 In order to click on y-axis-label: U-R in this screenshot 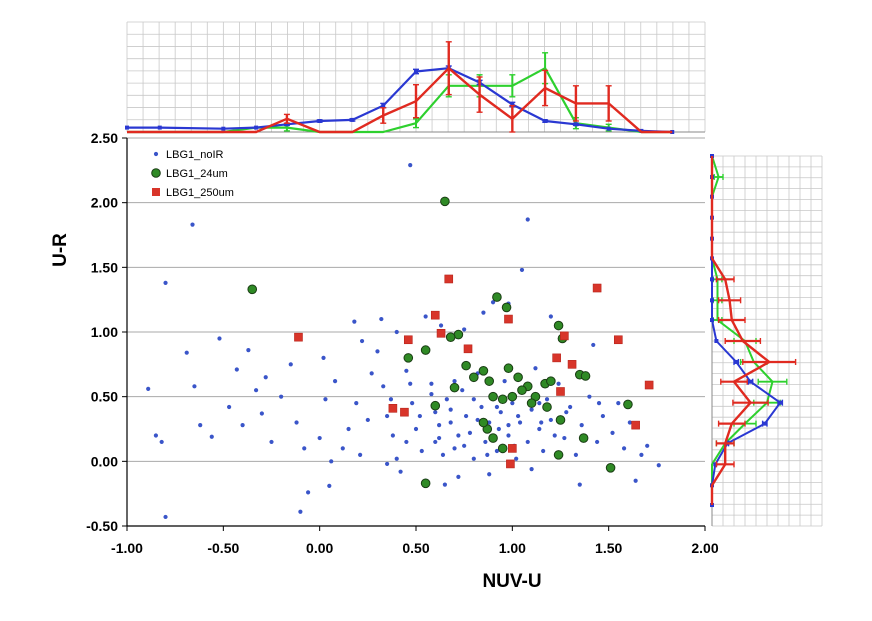, I will do `click(60, 250)`.